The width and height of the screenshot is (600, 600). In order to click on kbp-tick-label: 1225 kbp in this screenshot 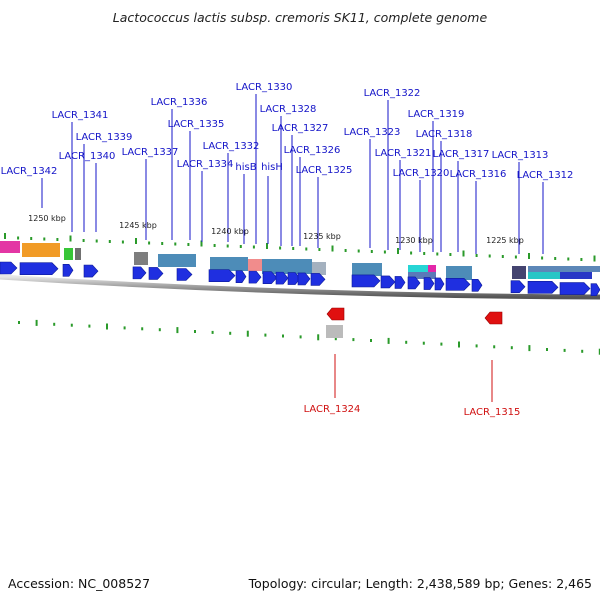, I will do `click(505, 240)`.